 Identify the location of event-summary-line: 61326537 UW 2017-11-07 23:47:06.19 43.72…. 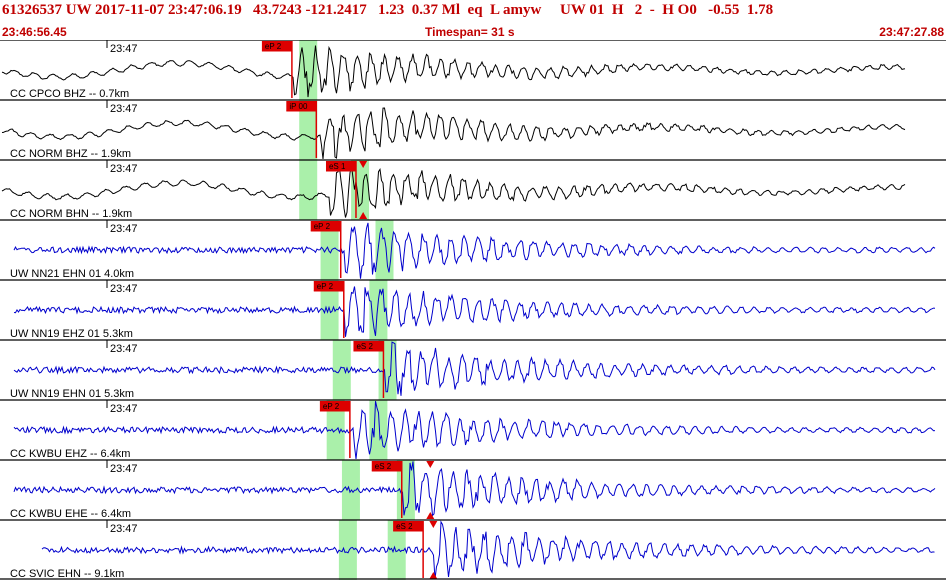
(388, 10).